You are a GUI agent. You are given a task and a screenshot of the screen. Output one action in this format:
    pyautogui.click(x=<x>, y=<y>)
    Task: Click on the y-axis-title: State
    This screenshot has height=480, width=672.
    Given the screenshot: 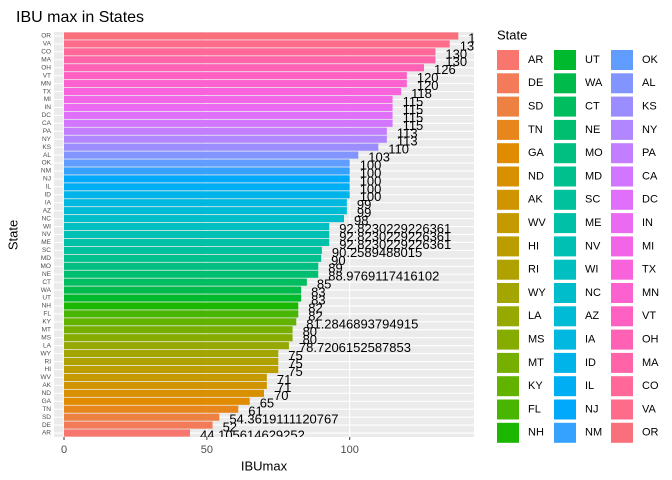 What is the action you would take?
    pyautogui.click(x=12, y=235)
    